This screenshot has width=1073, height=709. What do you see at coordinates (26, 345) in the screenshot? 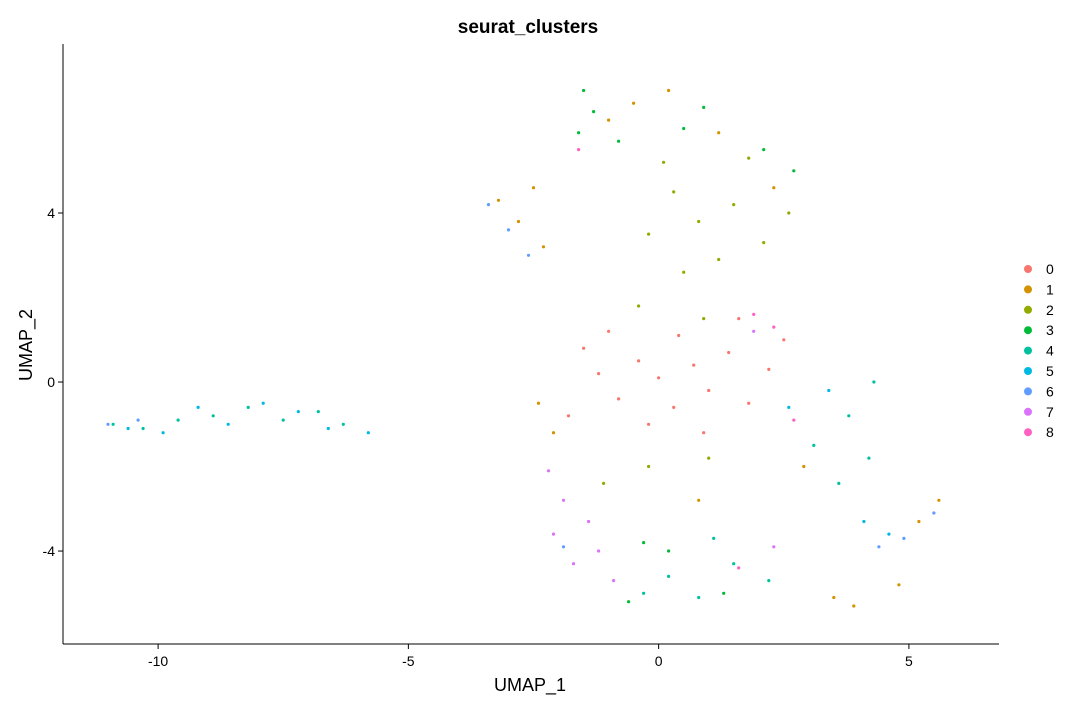
I see `y-axis-title: UMAP_2` at bounding box center [26, 345].